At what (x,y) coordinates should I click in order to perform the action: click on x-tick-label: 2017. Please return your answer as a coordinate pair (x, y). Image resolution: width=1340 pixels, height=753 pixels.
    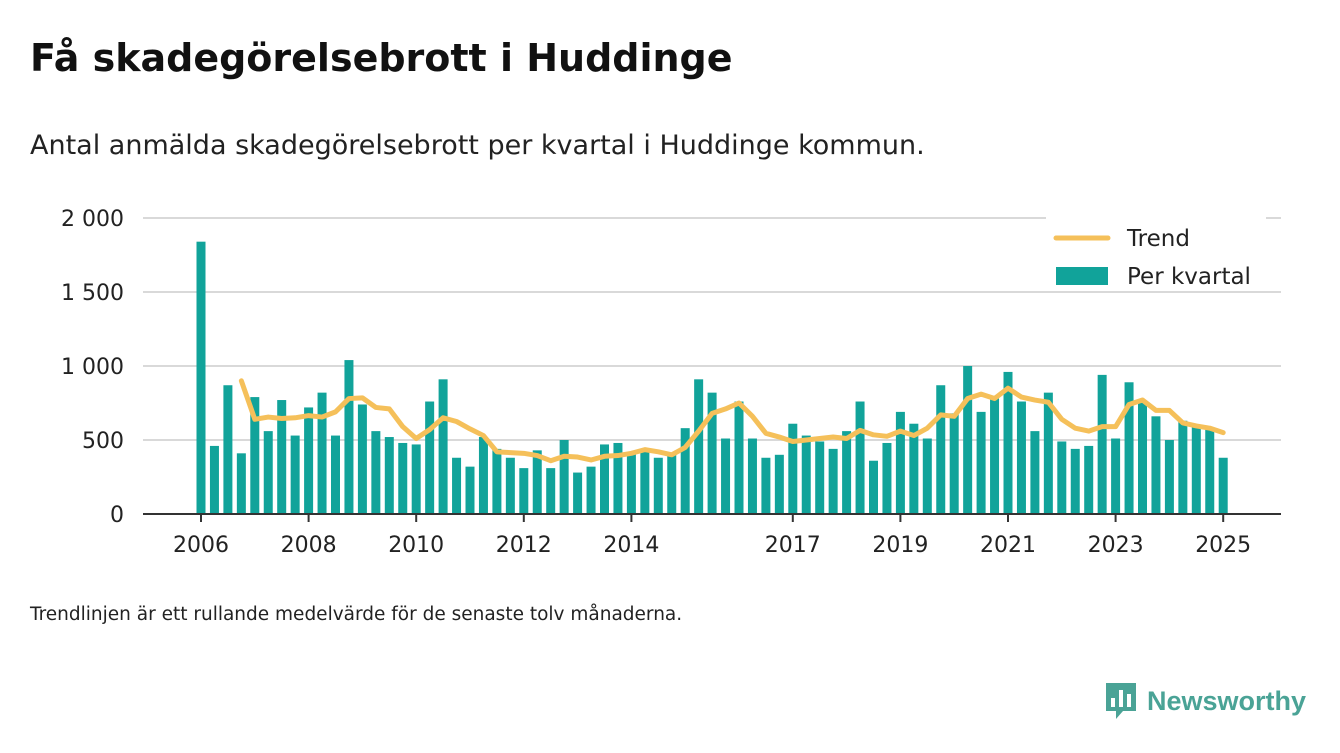
    Looking at the image, I should click on (793, 545).